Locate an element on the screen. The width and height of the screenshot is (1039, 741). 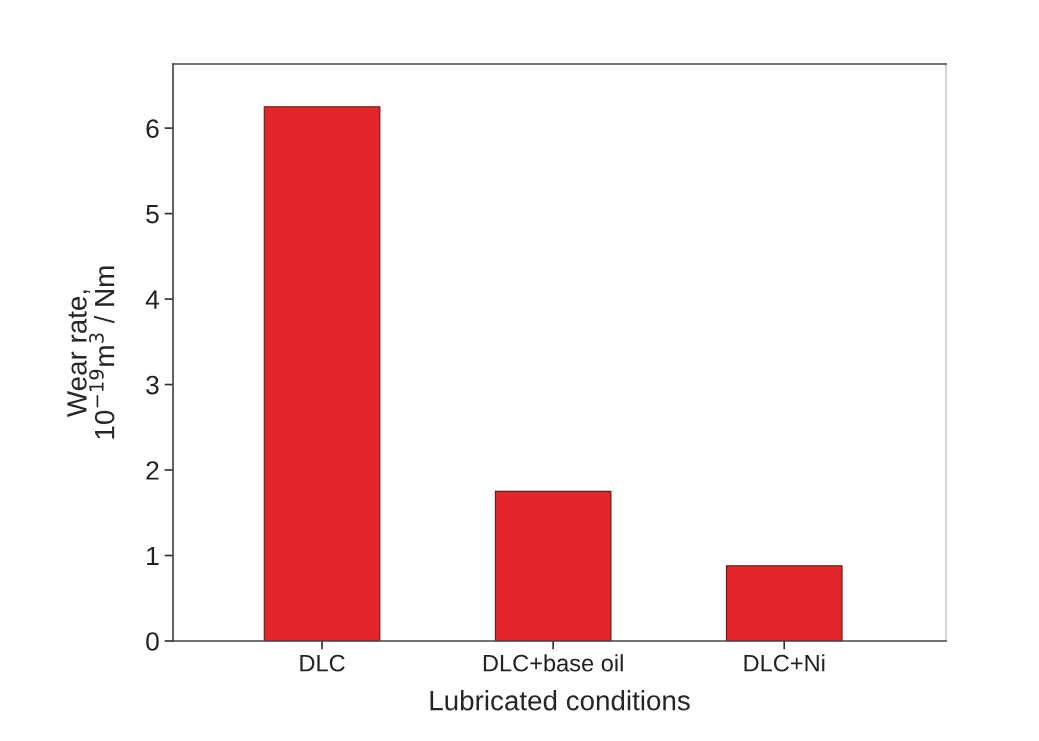
y-tick-label: 6 is located at coordinates (152, 128).